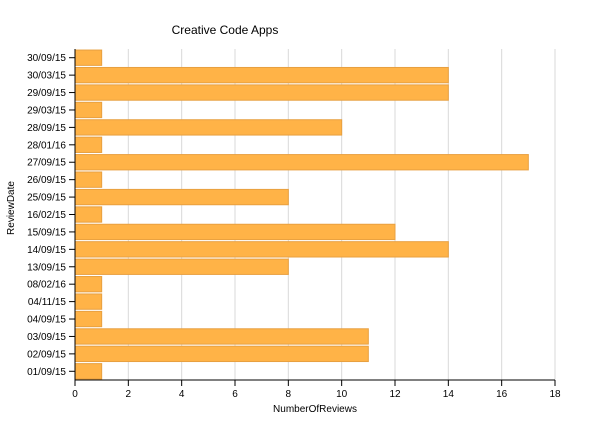  Describe the element at coordinates (46, 215) in the screenshot. I see `y-tick-label: 16/02/15` at that location.